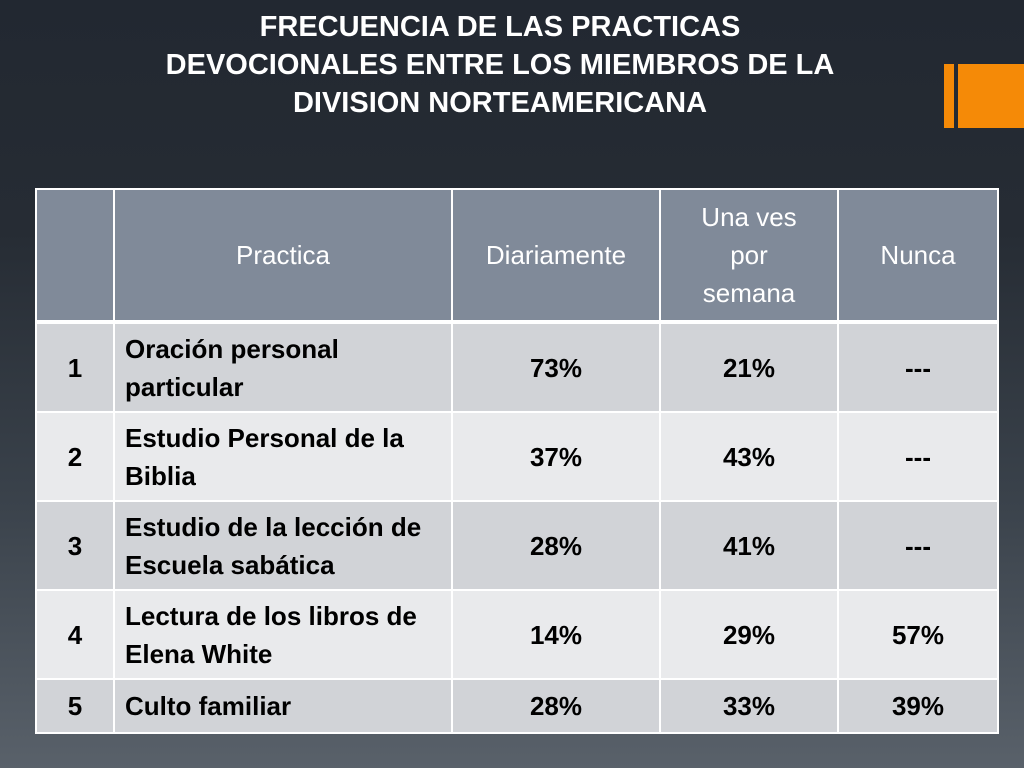  What do you see at coordinates (949, 96) in the screenshot?
I see `accent-bar-thin` at bounding box center [949, 96].